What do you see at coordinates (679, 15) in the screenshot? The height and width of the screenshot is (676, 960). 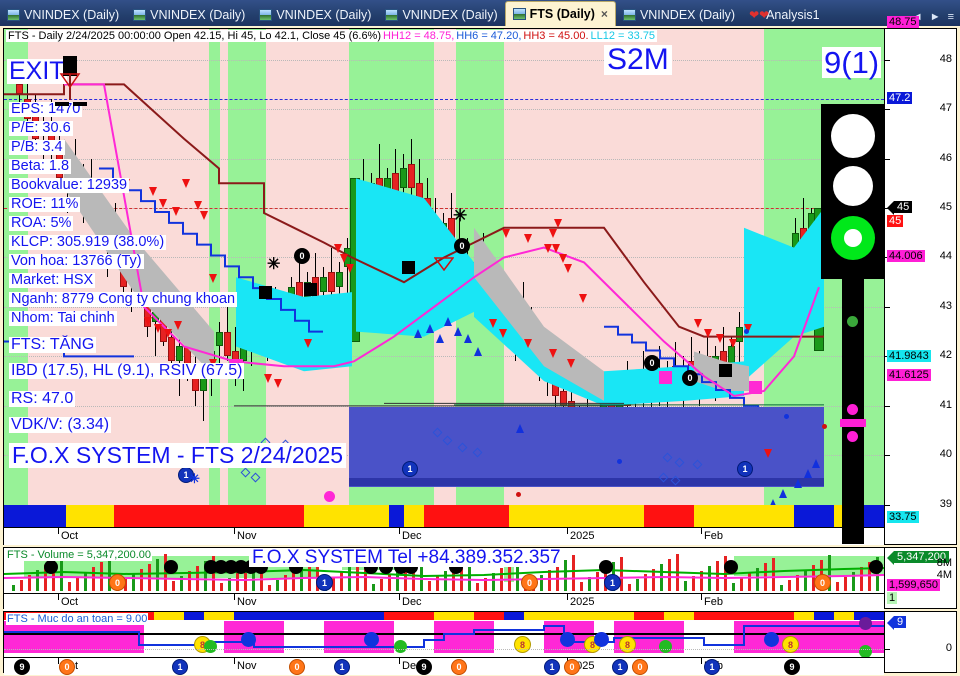 I see `tab-vnindex-5: VNINDEX (Daily)` at bounding box center [679, 15].